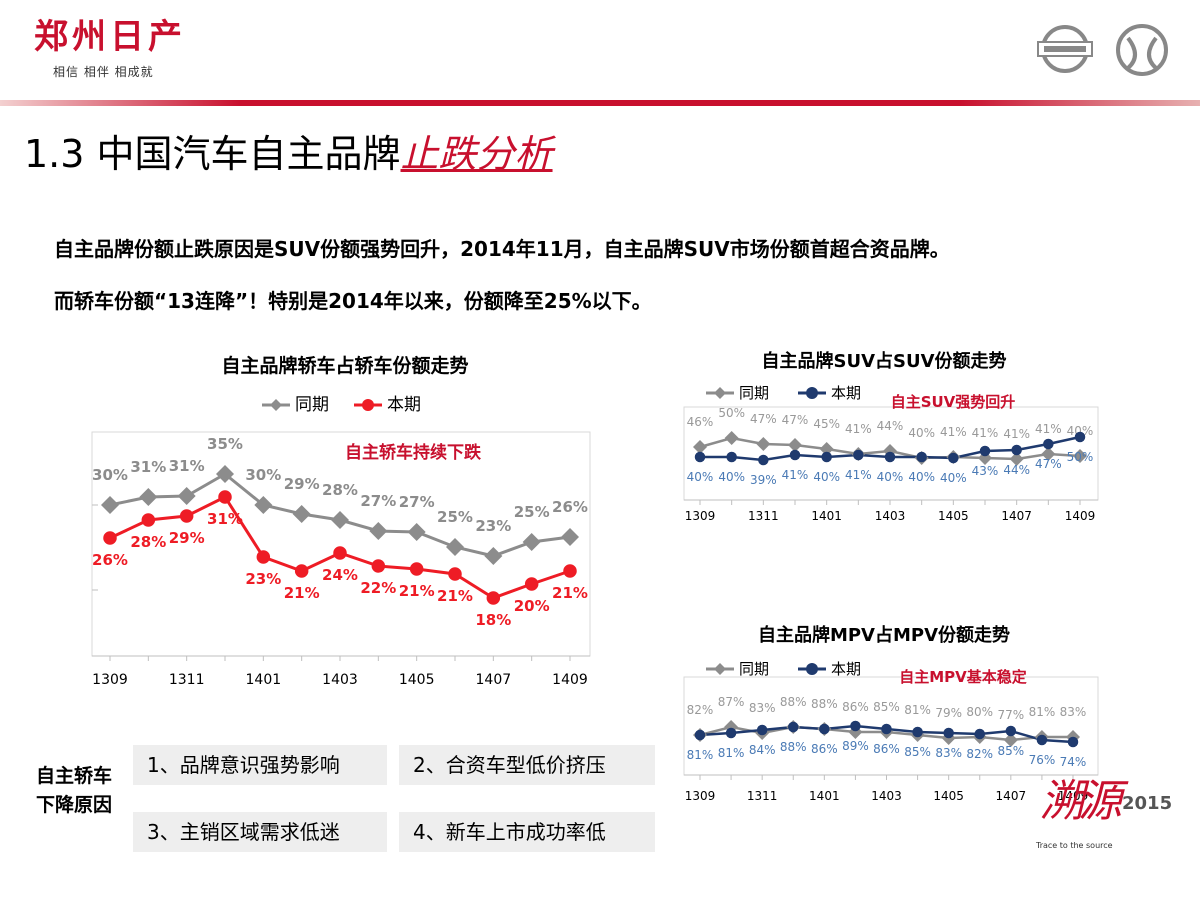 The image size is (1200, 900). Describe the element at coordinates (846, 393) in the screenshot. I see `chart2-legend-label: 本期` at that location.